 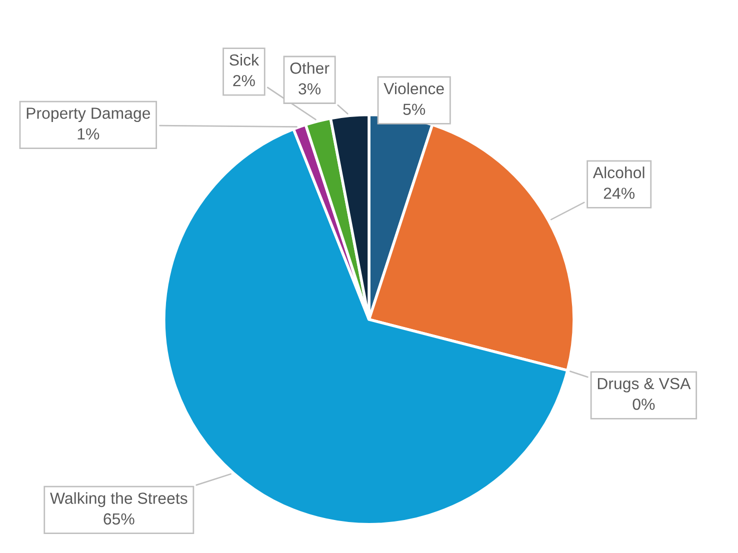 I want to click on slice-label: Sick, so click(x=245, y=60).